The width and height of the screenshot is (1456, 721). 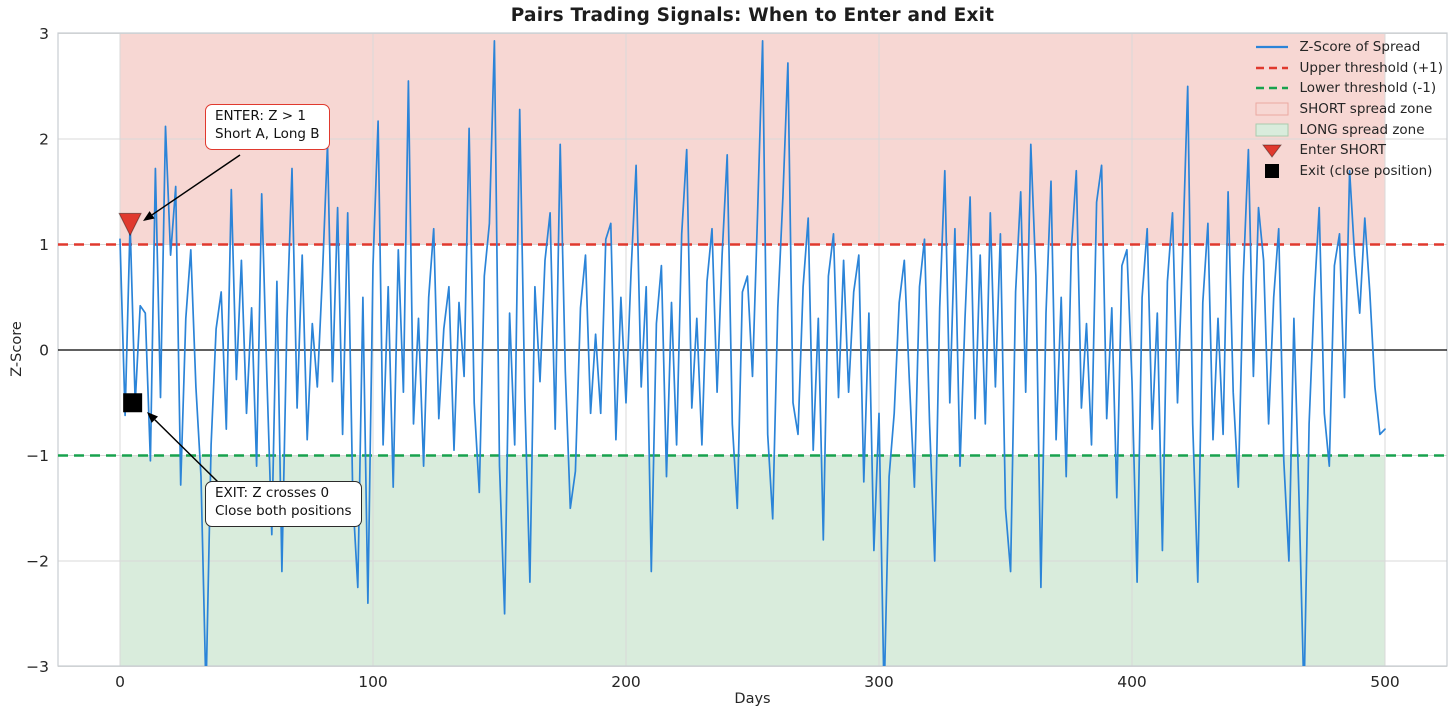 What do you see at coordinates (1371, 67) in the screenshot?
I see `legend-entry-label: Upper threshold (+1)` at bounding box center [1371, 67].